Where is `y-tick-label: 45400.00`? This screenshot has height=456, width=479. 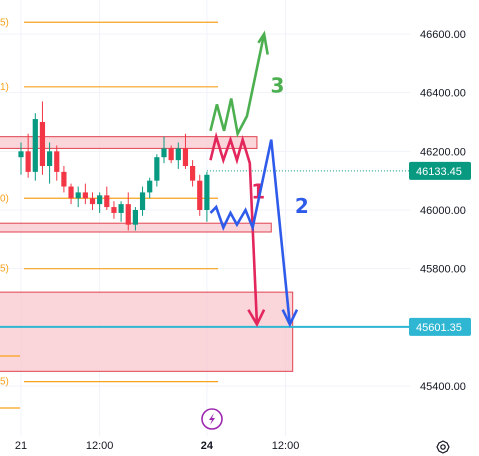
y-tick-label: 45400.00 is located at coordinates (443, 387).